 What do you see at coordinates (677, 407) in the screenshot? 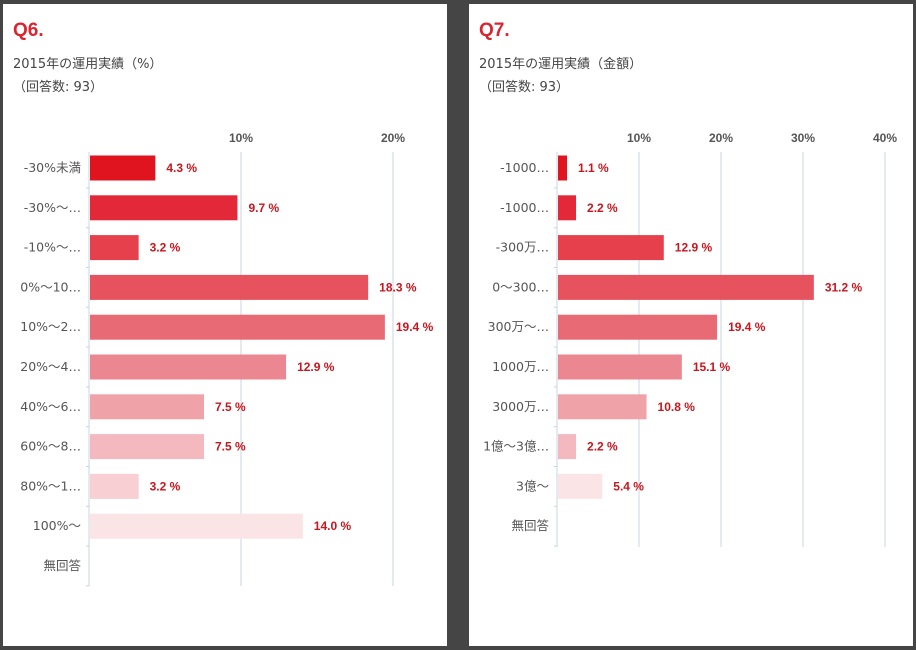
I see `data-label: 10.8 %` at bounding box center [677, 407].